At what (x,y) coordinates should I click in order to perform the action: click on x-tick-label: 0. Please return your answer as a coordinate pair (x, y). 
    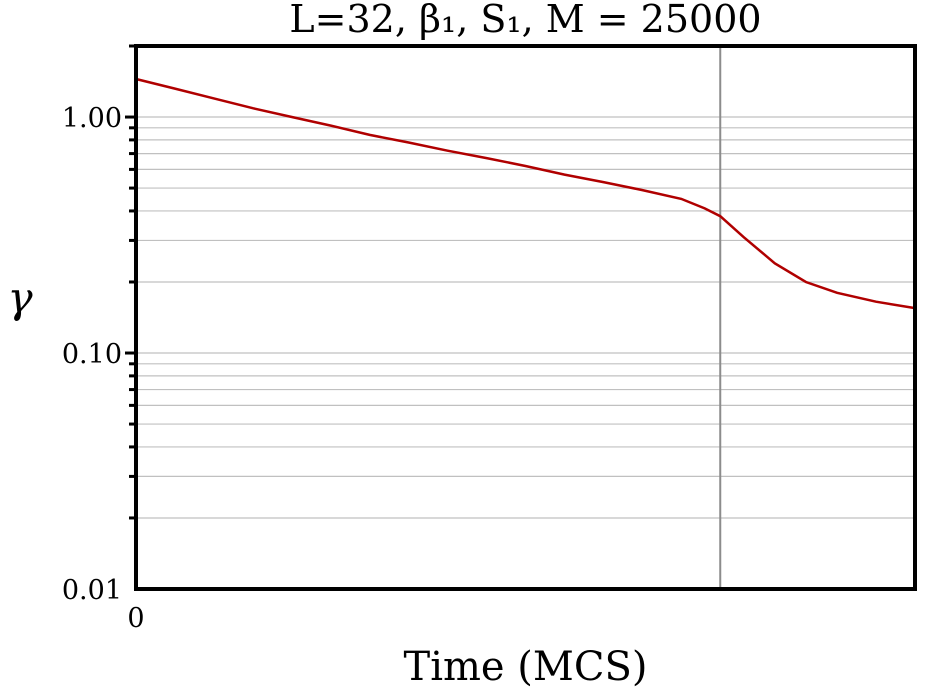
    Looking at the image, I should click on (135, 618).